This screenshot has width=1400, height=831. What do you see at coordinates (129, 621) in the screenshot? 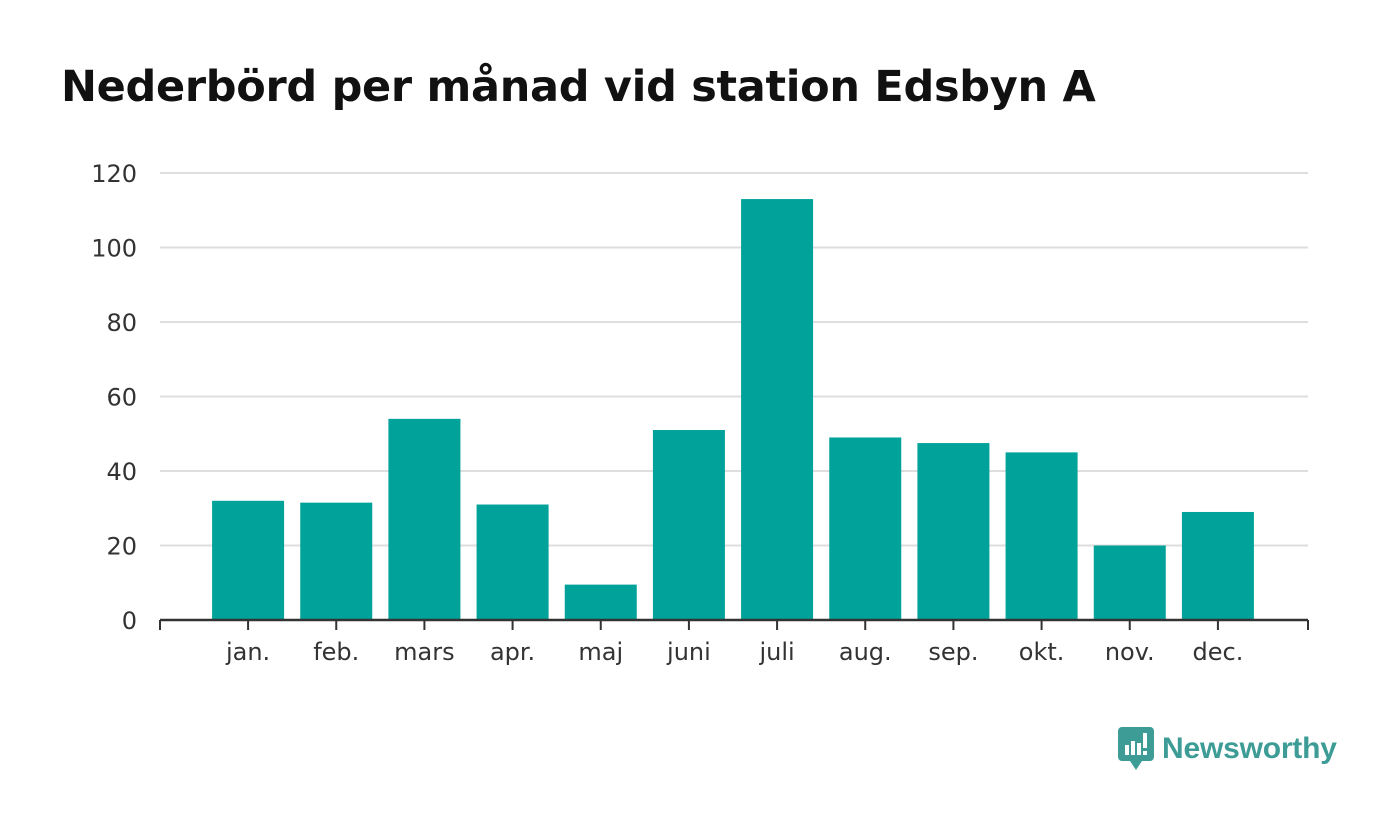
I see `y-tick-label: 0` at bounding box center [129, 621].